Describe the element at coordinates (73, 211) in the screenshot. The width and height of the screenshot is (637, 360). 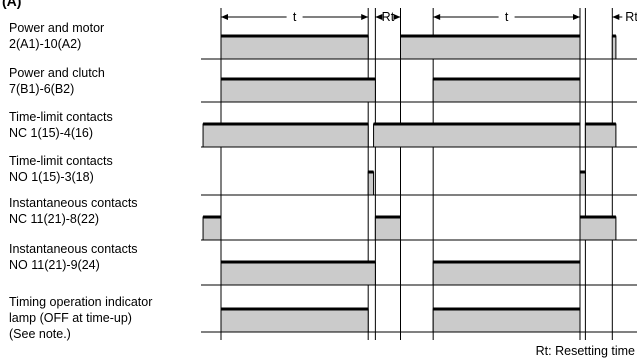
I see `row-label: Instantaneous contacts NC 11(21)-8(22)` at that location.